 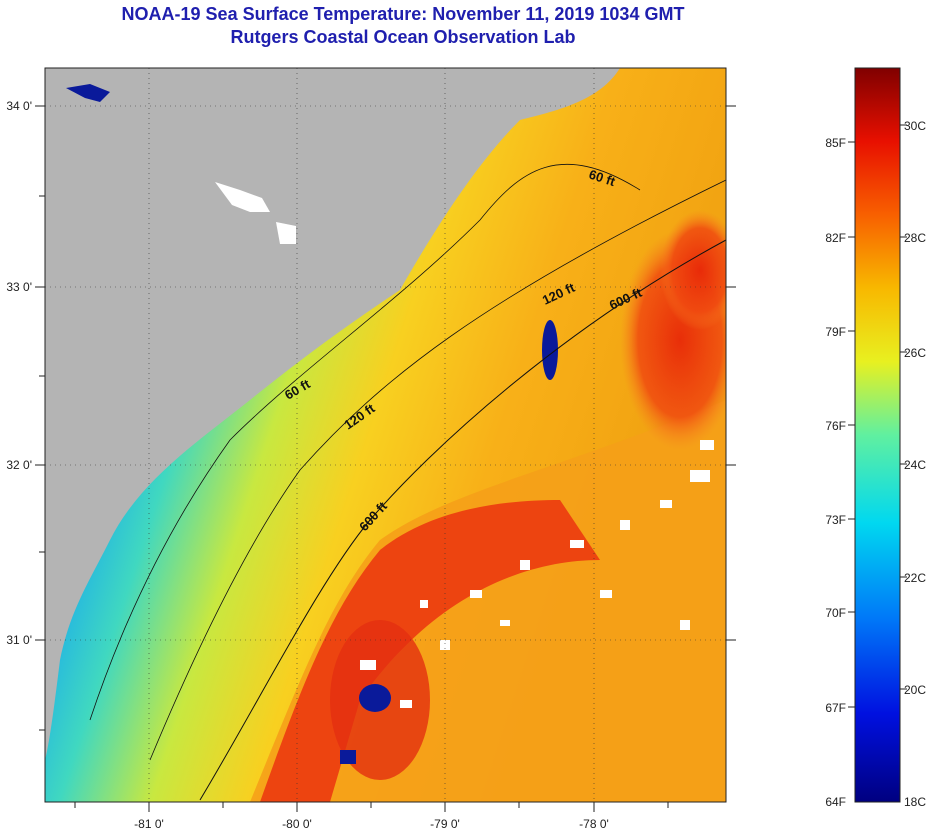 I want to click on colorbar-c-label: 22C, so click(x=915, y=578).